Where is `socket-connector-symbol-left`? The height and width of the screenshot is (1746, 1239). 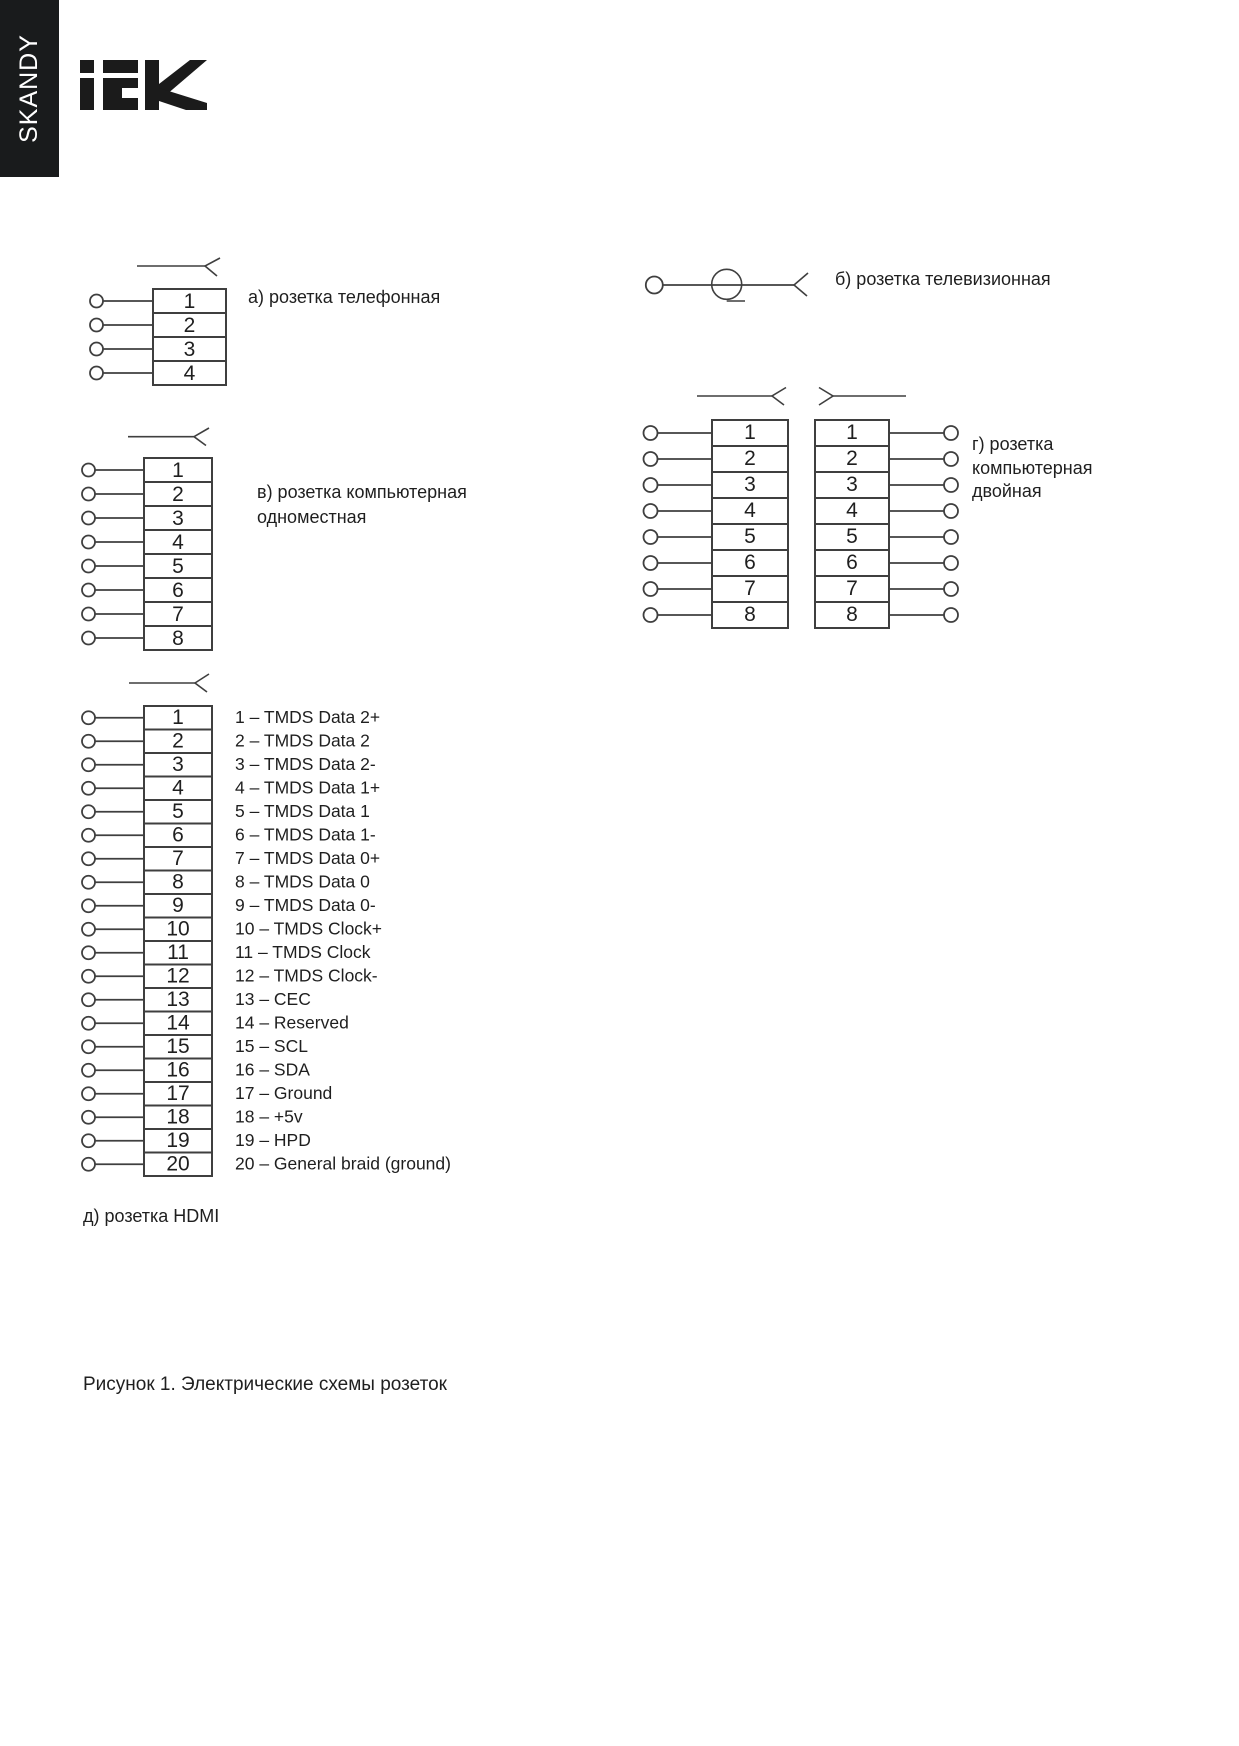 socket-connector-symbol-left is located at coordinates (742, 396).